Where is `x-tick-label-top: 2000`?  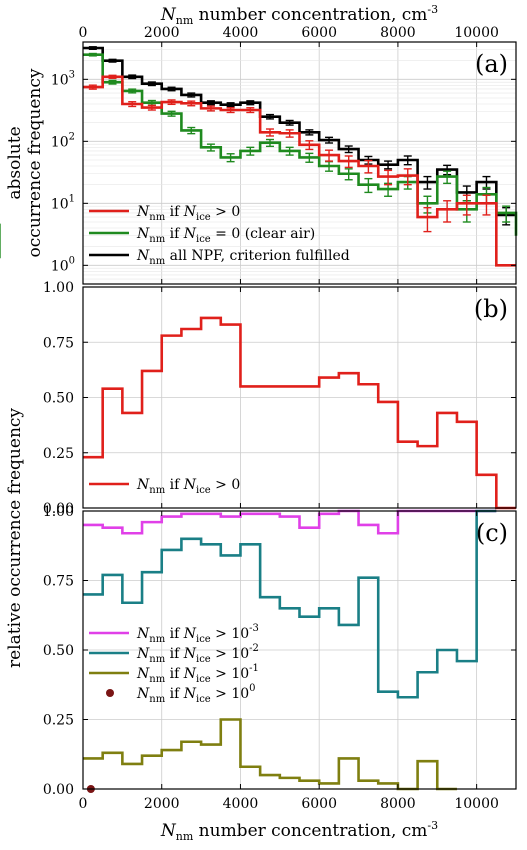 x-tick-label-top: 2000 is located at coordinates (162, 33).